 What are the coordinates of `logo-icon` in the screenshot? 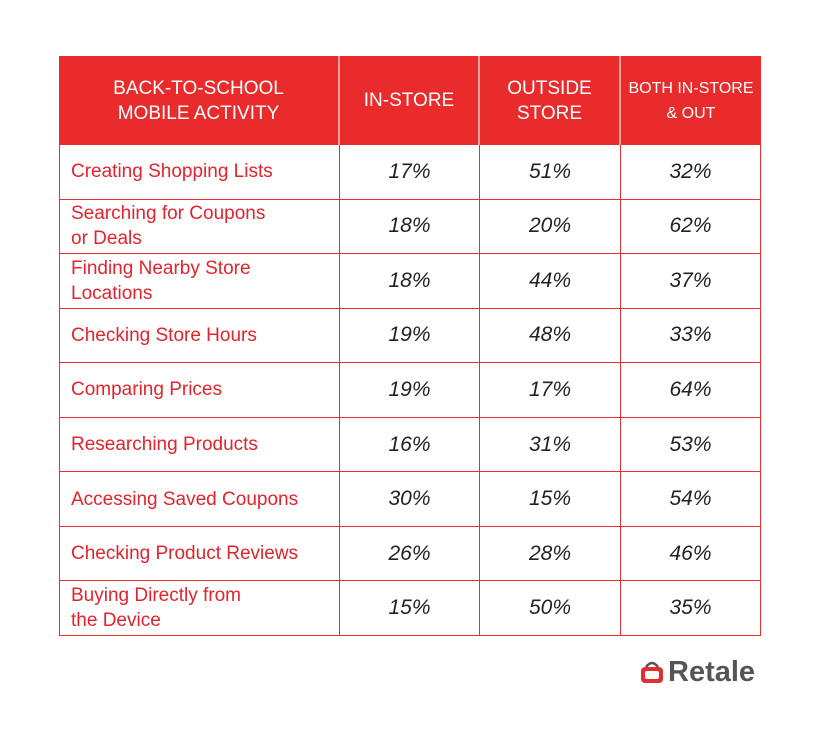 It's located at (652, 672).